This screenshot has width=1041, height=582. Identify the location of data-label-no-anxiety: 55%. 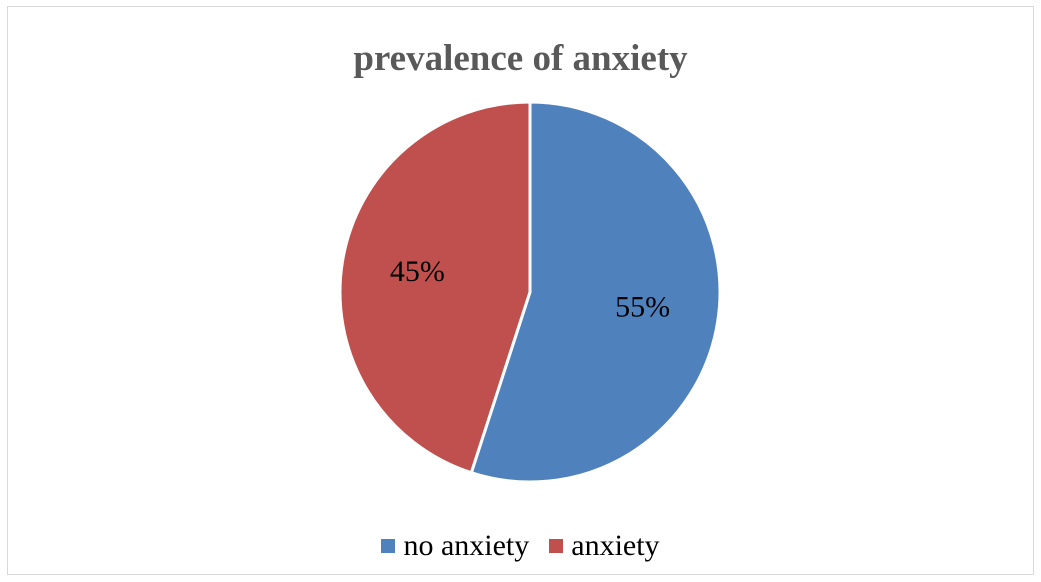
(642, 307).